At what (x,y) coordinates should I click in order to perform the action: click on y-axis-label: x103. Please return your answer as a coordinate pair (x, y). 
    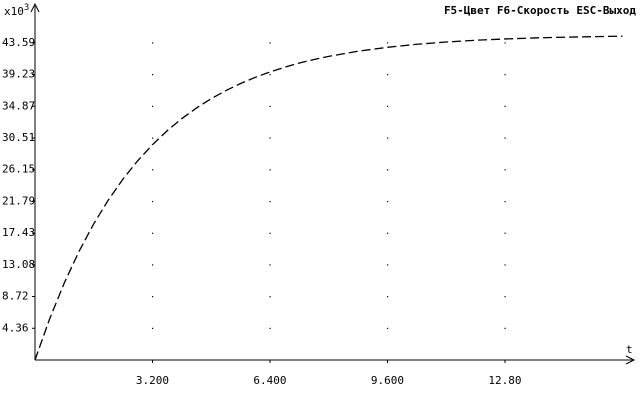
    Looking at the image, I should click on (16, 11).